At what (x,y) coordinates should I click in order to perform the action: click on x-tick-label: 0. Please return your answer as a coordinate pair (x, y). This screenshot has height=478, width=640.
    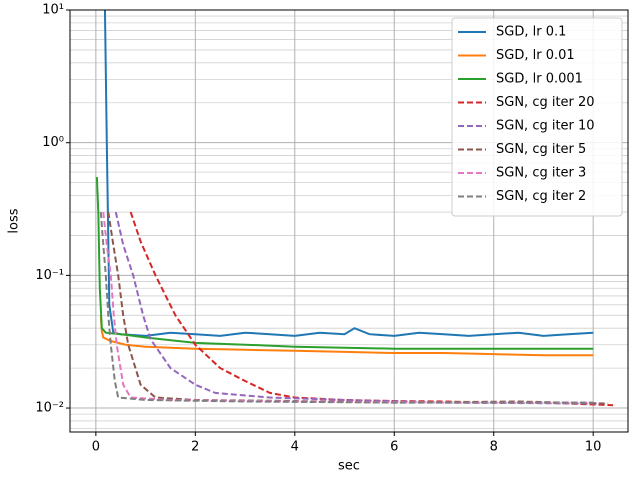
    Looking at the image, I should click on (96, 447).